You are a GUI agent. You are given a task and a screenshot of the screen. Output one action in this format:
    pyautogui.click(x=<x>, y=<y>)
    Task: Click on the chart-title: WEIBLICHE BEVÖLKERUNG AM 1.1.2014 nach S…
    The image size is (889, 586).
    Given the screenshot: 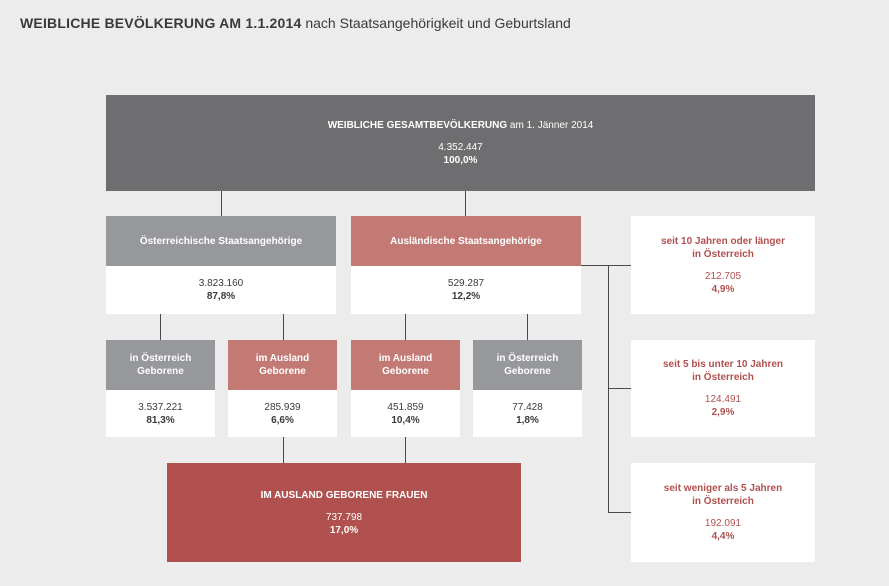 What is the action you would take?
    pyautogui.click(x=295, y=23)
    